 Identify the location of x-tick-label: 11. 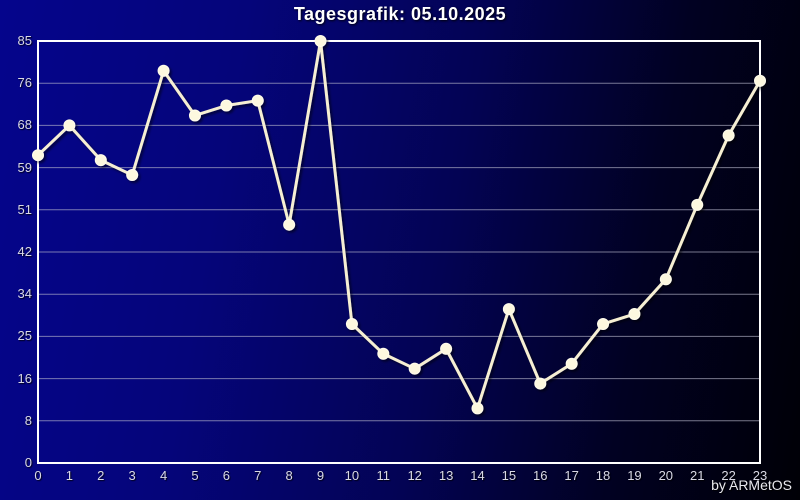
(383, 475).